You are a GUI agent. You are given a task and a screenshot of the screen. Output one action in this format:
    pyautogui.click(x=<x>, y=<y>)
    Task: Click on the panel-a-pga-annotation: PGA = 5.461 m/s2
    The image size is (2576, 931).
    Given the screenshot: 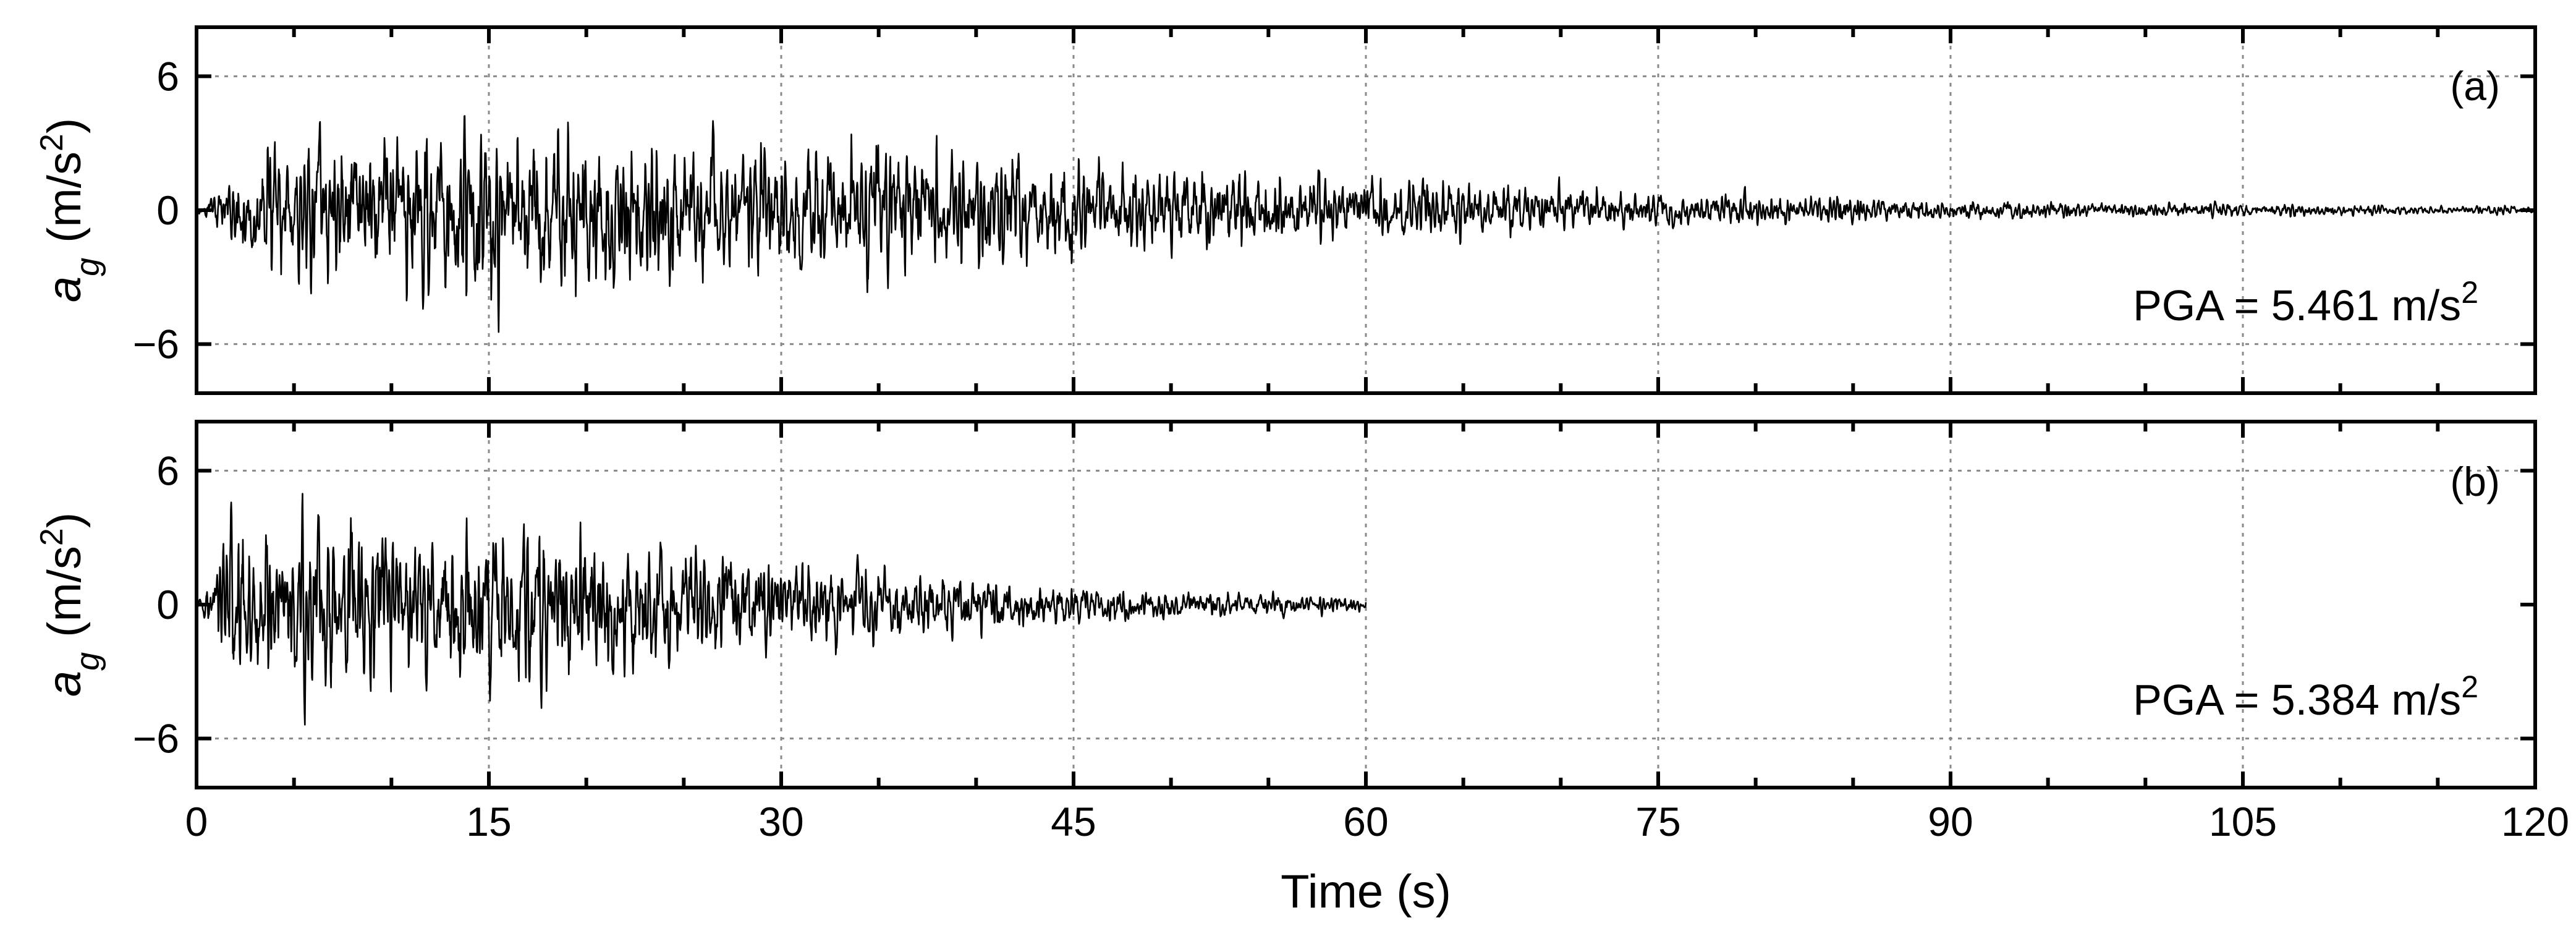 What is the action you would take?
    pyautogui.click(x=2305, y=302)
    